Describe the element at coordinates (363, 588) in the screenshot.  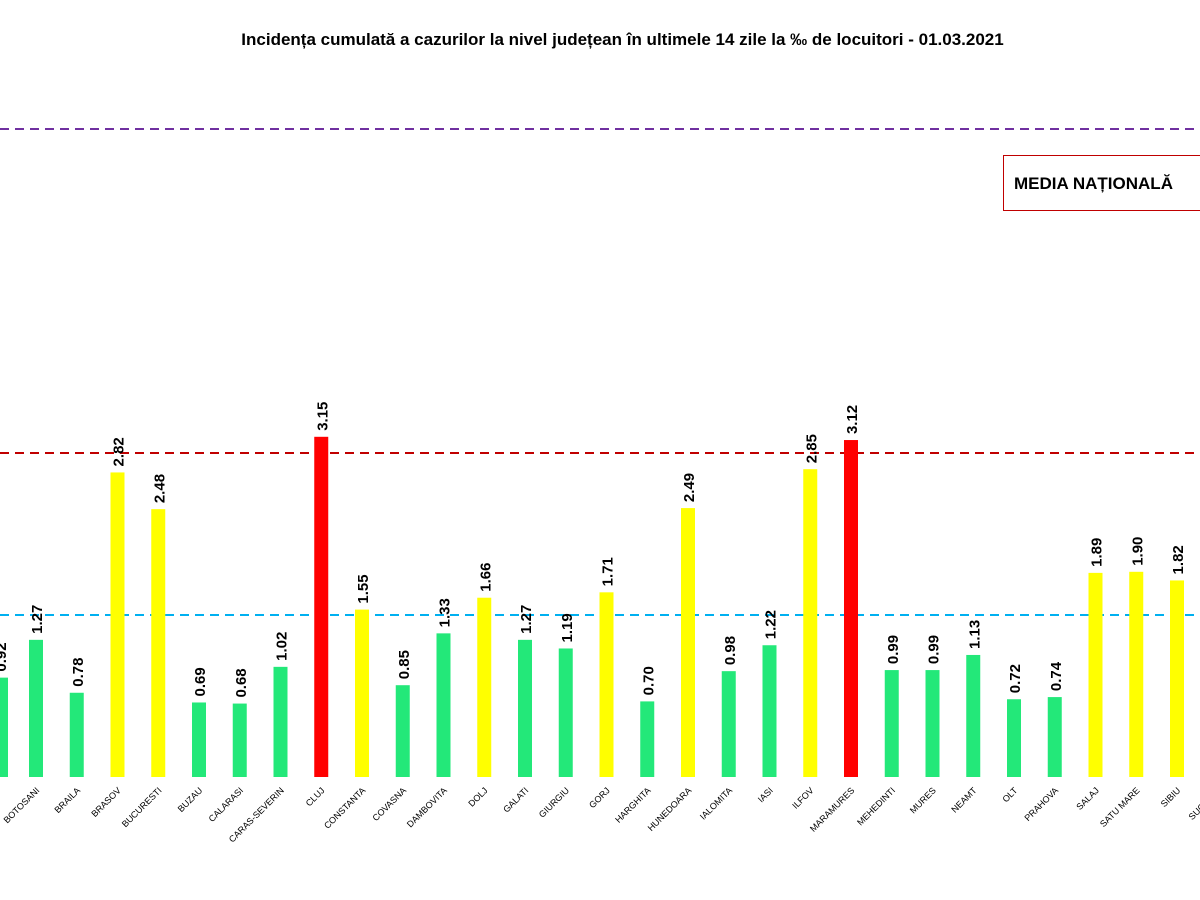
I see `value-label: 1.55` at that location.